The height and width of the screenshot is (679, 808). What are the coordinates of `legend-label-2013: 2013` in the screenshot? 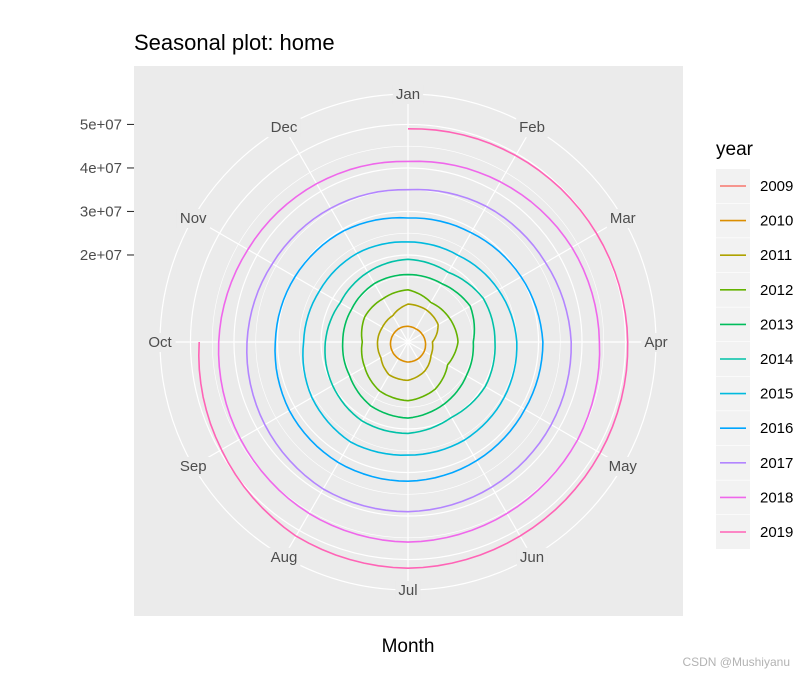 It's located at (776, 324).